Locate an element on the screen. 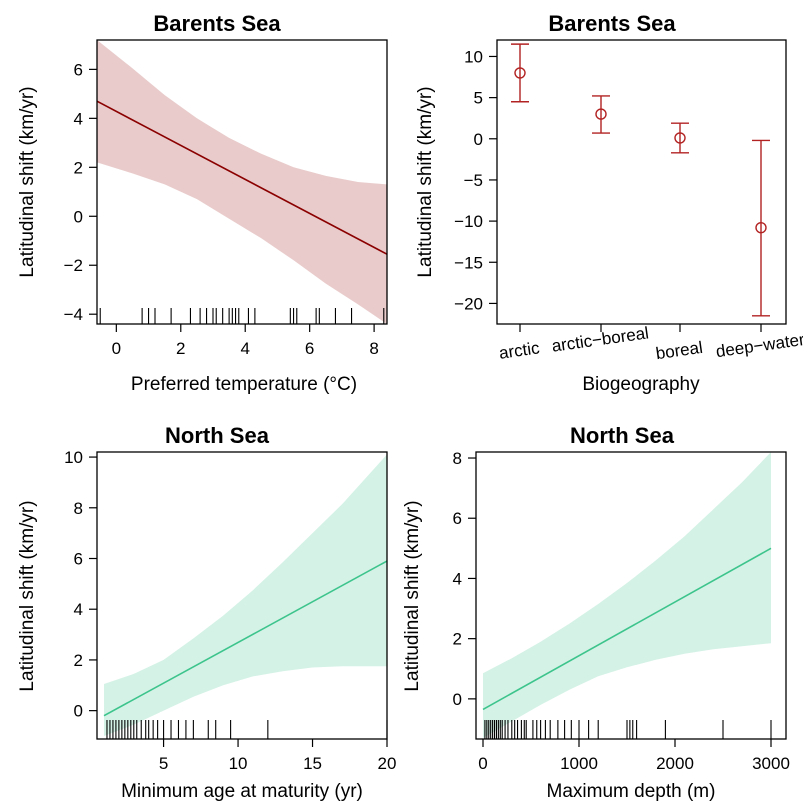 The height and width of the screenshot is (803, 803). x-tick-label: arctic is located at coordinates (519, 350).